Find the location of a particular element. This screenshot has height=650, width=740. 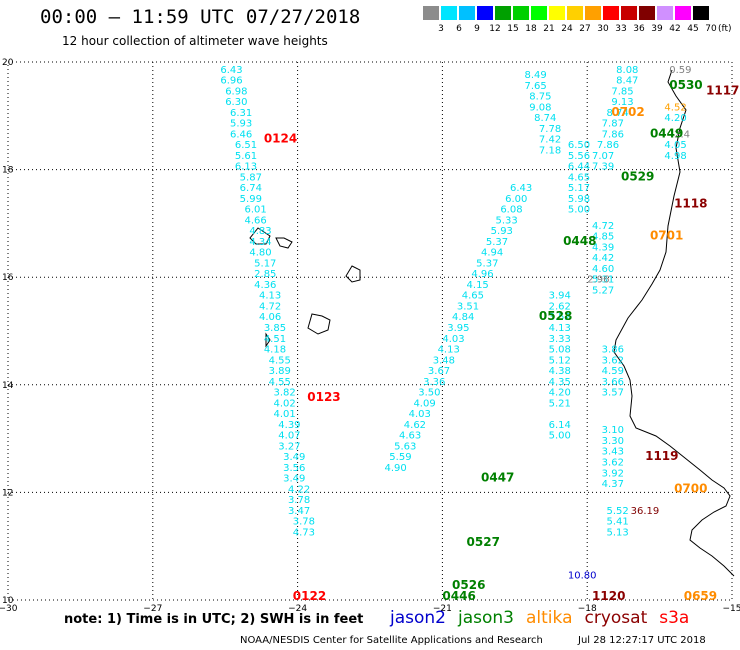

pass-time-label: 0448 is located at coordinates (579, 241).